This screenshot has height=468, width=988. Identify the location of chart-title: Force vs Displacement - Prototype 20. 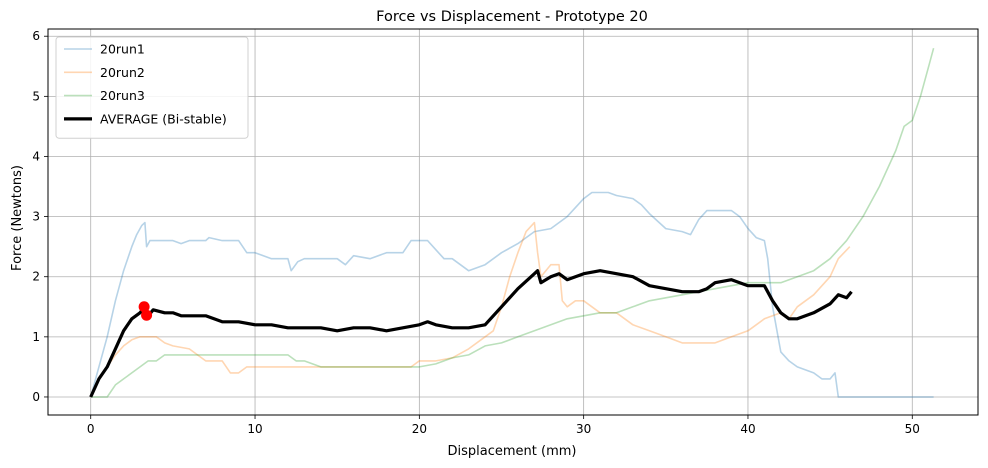
(512, 17).